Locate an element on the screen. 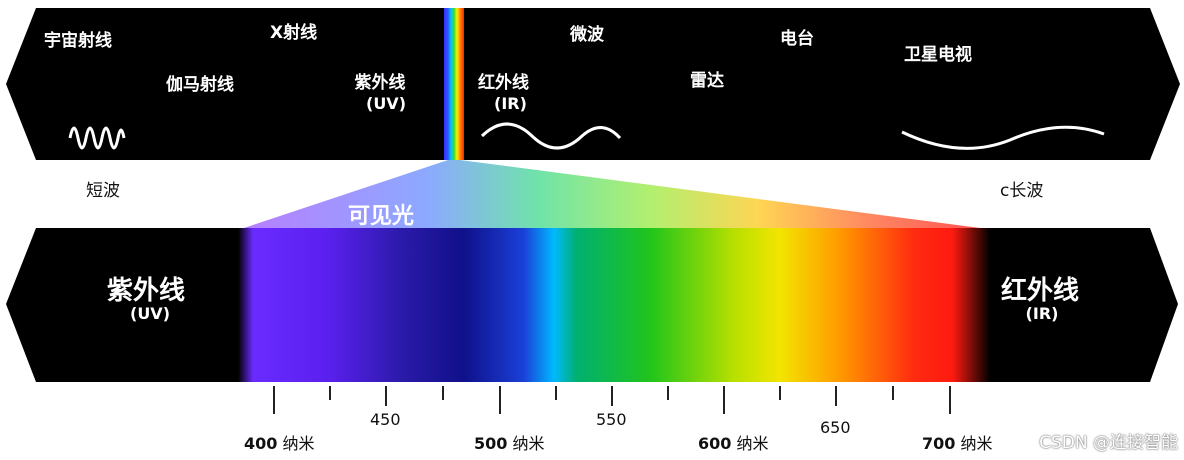 This screenshot has height=460, width=1184. label-long-wave: c长波 is located at coordinates (1022, 191).